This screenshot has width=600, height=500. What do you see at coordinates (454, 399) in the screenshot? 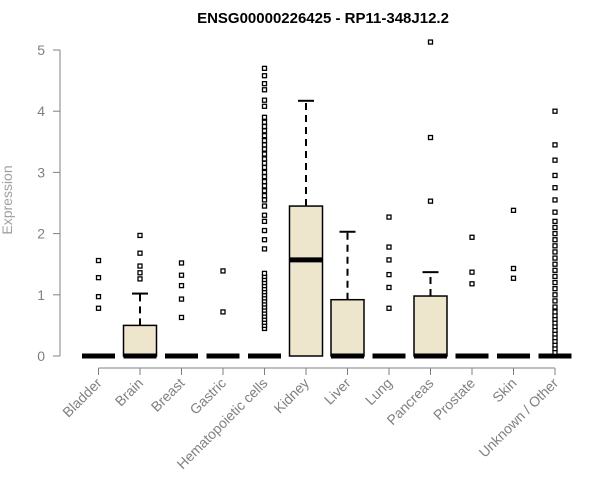
I see `x-tick-label: Prostate` at bounding box center [454, 399].